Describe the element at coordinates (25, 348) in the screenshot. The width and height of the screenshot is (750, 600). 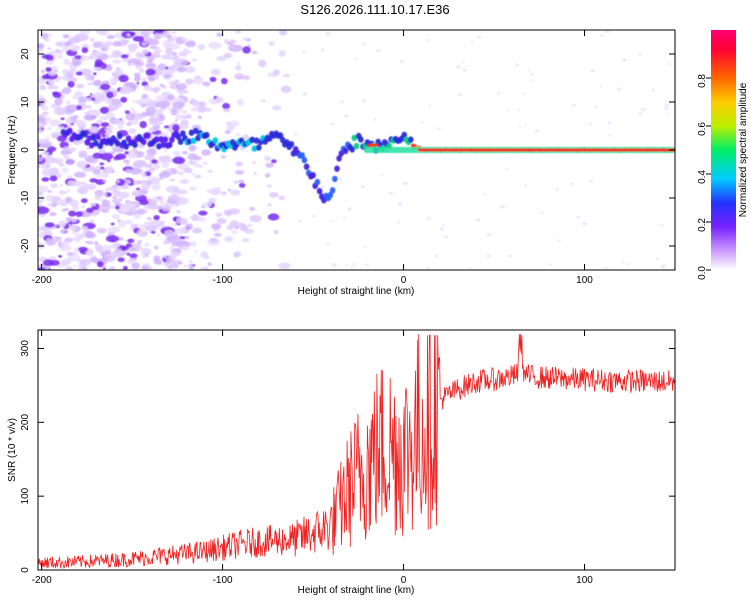
I see `snr-ytick-label: 300` at that location.